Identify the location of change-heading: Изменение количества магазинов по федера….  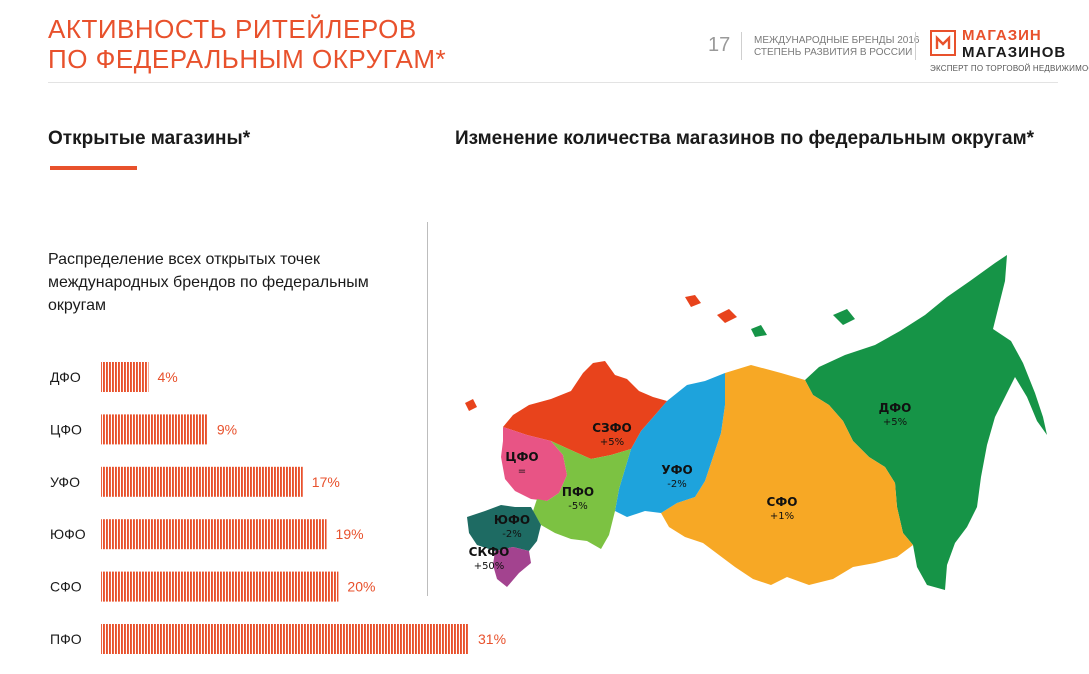
(745, 138).